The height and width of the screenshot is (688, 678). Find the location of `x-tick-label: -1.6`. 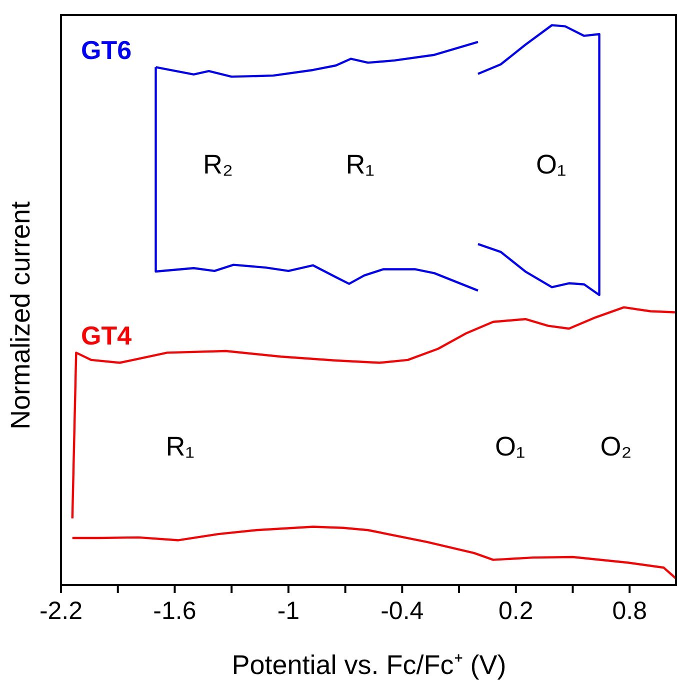

x-tick-label: -1.6 is located at coordinates (174, 610).